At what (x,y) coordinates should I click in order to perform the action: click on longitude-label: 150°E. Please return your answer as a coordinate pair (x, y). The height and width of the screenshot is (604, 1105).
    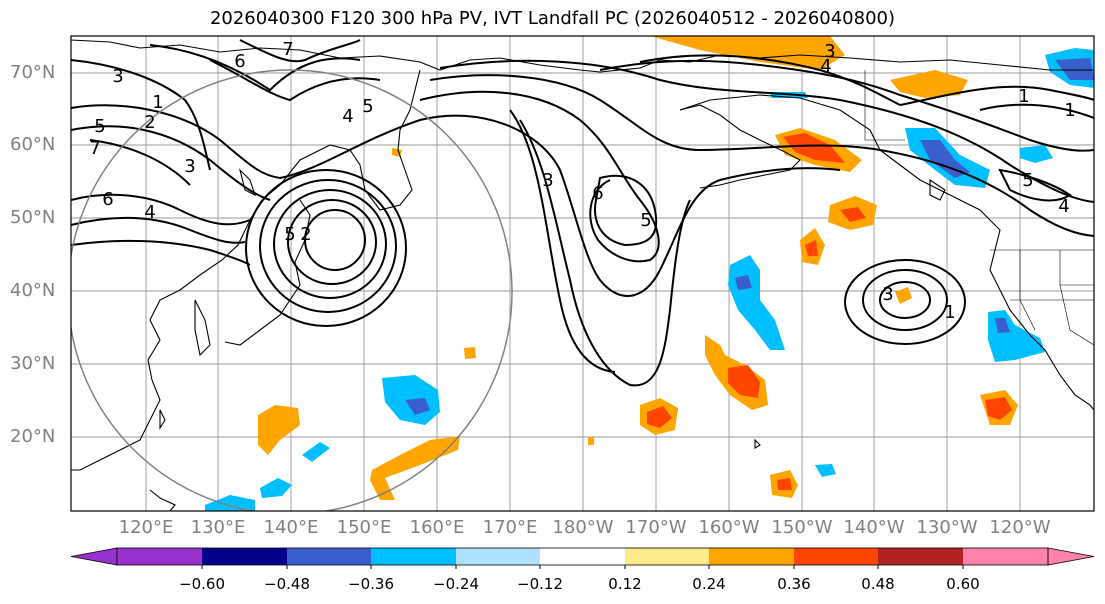
    Looking at the image, I should click on (364, 527).